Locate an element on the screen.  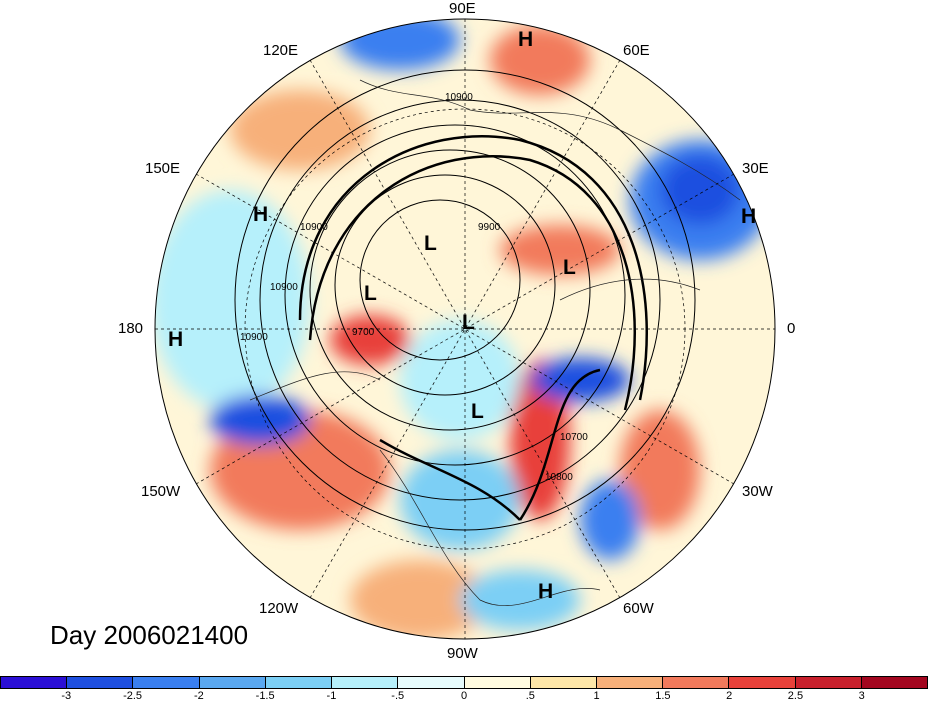
lon-label-30e: 30E is located at coordinates (755, 168).